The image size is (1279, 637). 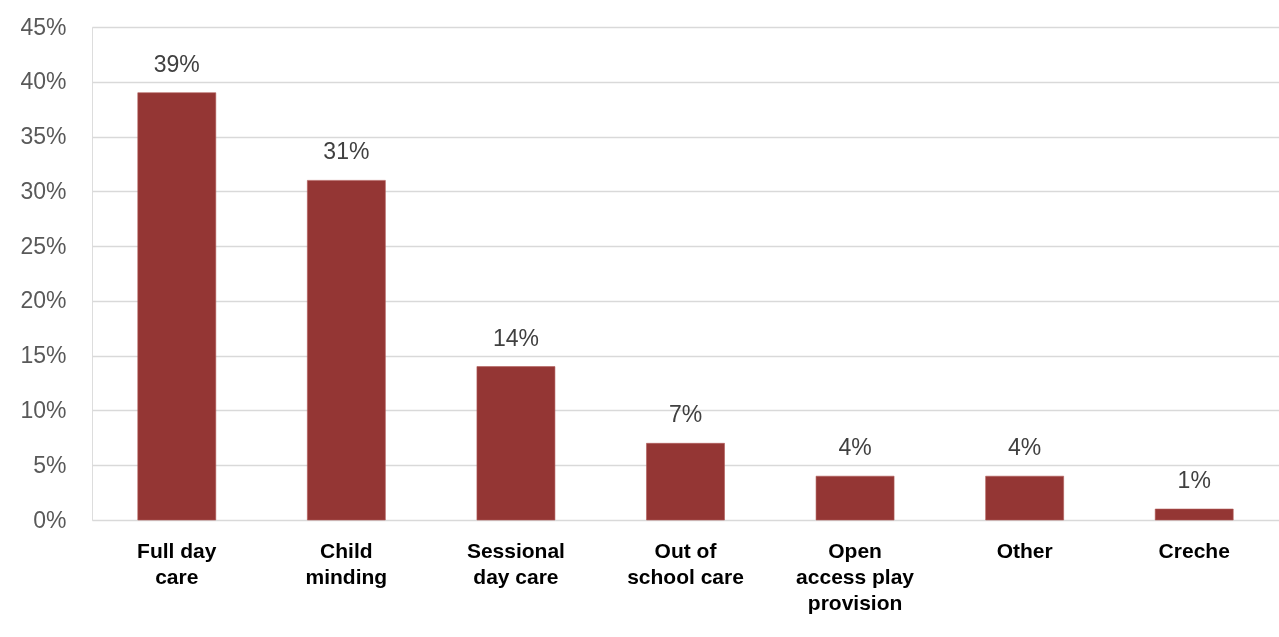 I want to click on x-tick-label: Sessional day care, so click(x=515, y=563).